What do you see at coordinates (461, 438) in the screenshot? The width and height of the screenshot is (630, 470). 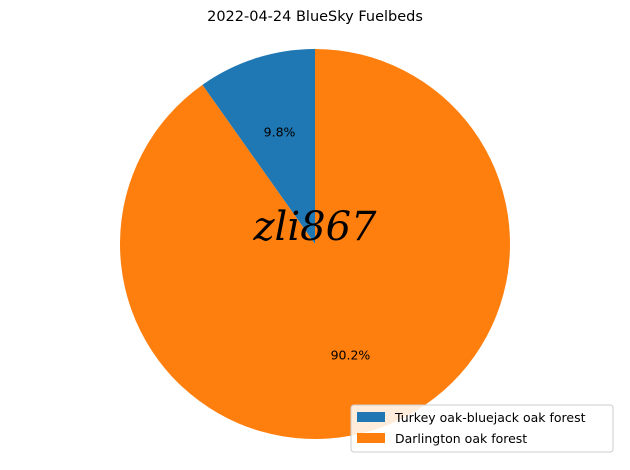 I see `legend-entry-label: Darlington oak forest` at bounding box center [461, 438].